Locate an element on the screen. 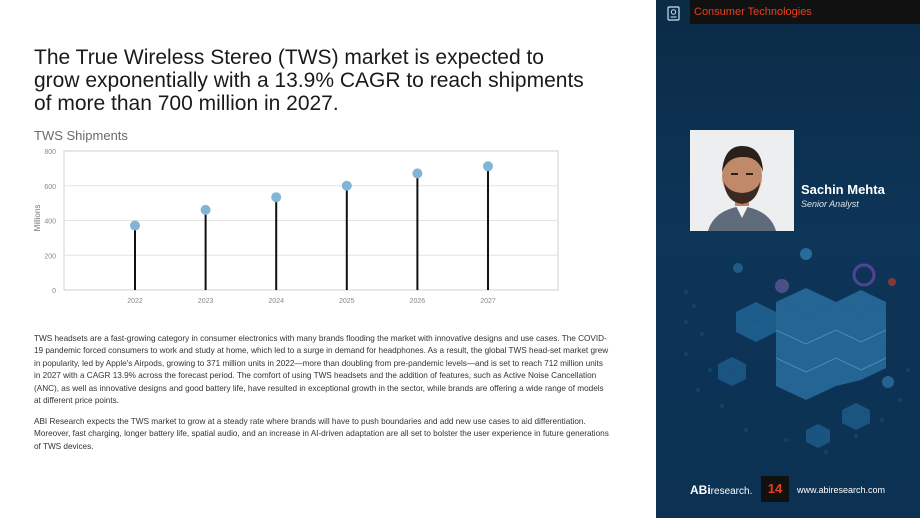 The image size is (920, 518). stems is located at coordinates (311, 228).